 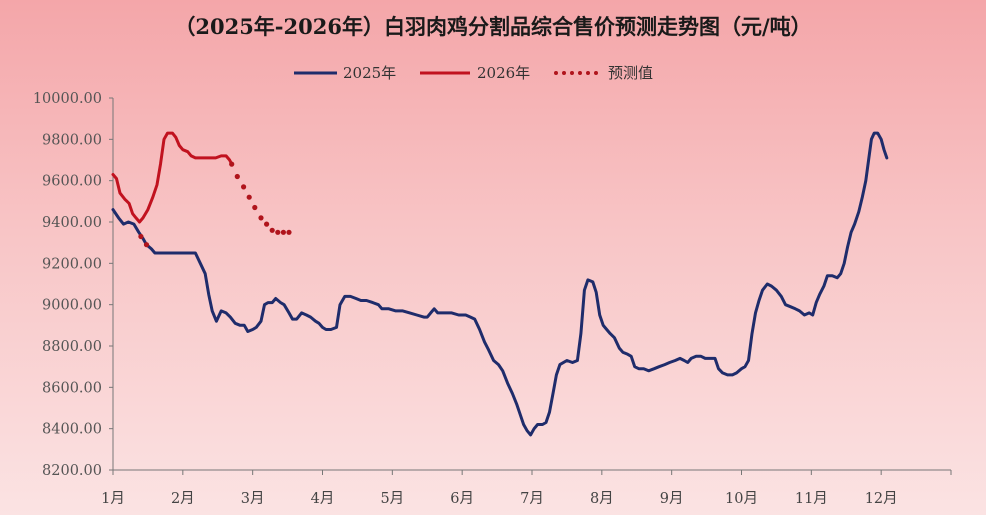 I want to click on y-tick-label: 9400.00, so click(x=72, y=223).